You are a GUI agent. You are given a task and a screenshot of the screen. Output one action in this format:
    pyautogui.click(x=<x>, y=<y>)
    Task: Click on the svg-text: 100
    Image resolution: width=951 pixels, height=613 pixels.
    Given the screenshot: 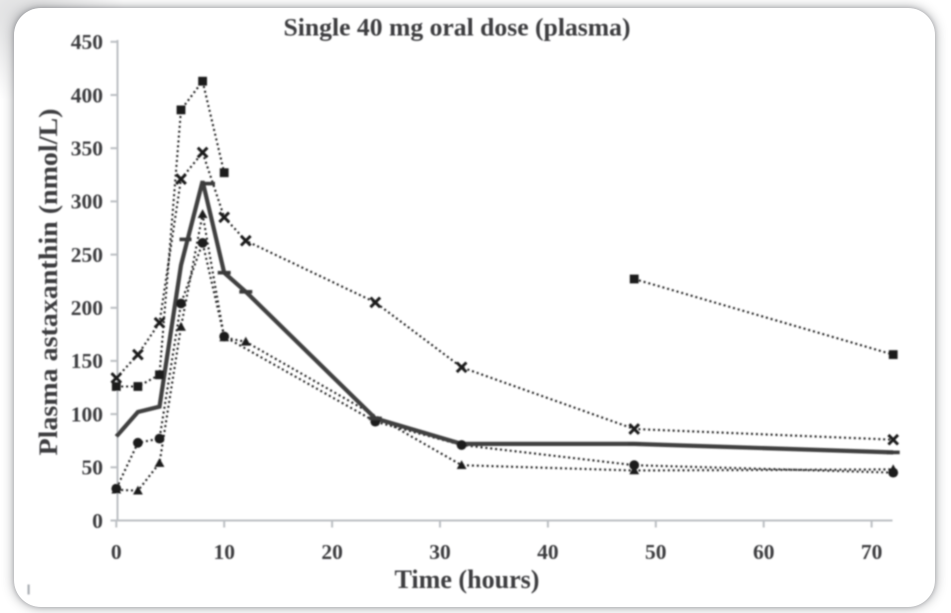 What is the action you would take?
    pyautogui.click(x=87, y=414)
    